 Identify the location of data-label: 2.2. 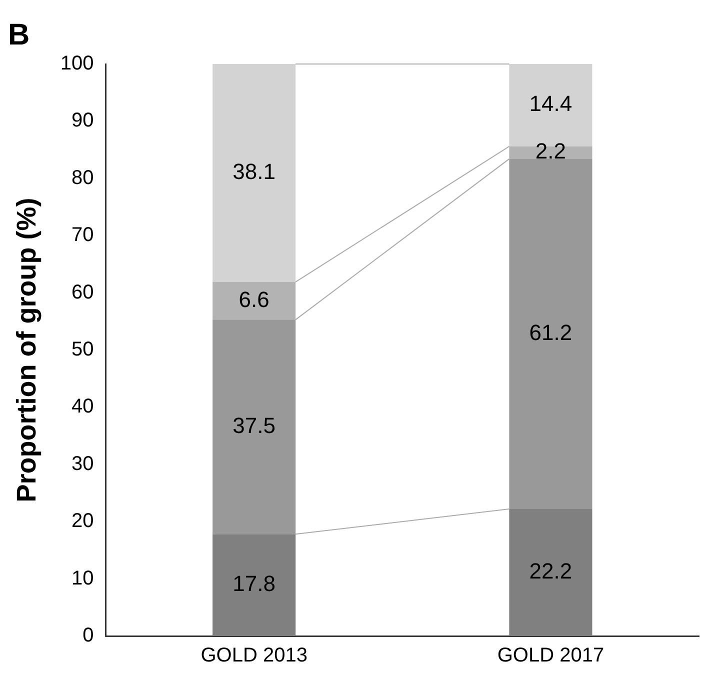
(550, 151).